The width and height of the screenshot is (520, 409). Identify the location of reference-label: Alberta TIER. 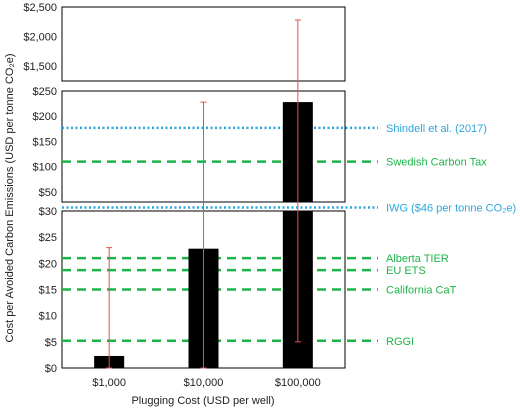
(417, 259).